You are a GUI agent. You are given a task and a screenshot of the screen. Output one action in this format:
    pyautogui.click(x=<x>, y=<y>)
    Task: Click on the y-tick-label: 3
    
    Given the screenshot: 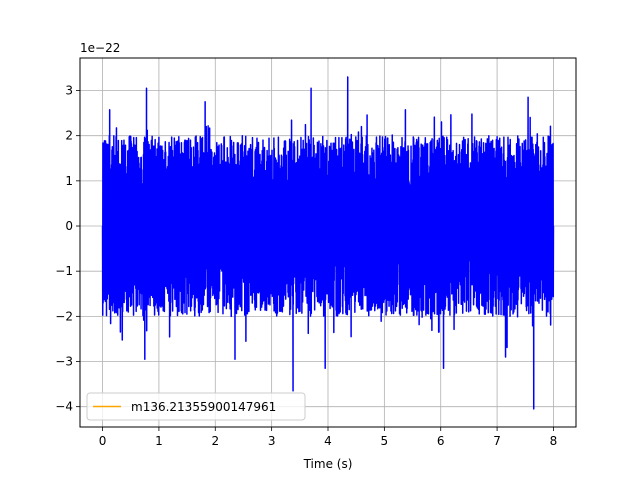 What is the action you would take?
    pyautogui.click(x=69, y=91)
    